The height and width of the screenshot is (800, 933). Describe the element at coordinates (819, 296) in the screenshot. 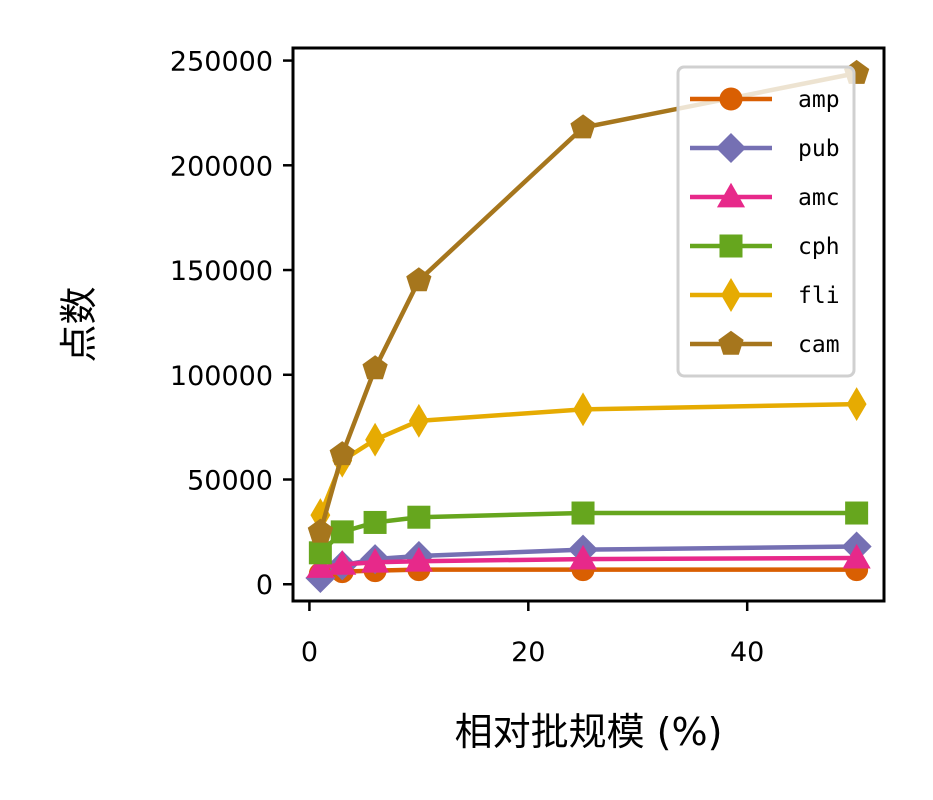

I see `legend-label: fli` at that location.